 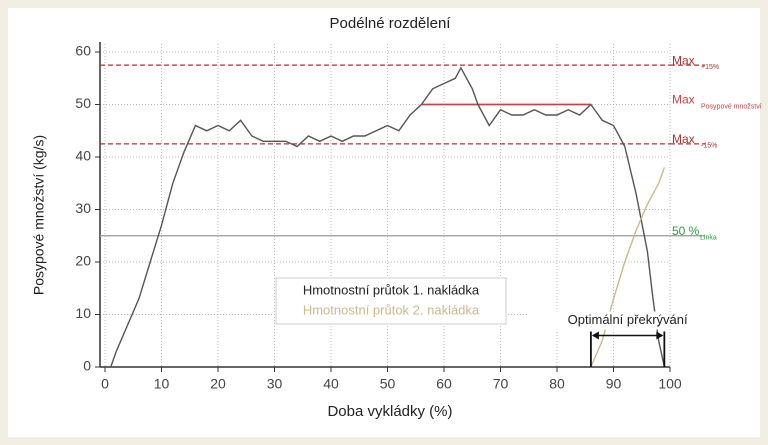 What do you see at coordinates (105, 384) in the screenshot?
I see `x-tick-label: 0` at bounding box center [105, 384].